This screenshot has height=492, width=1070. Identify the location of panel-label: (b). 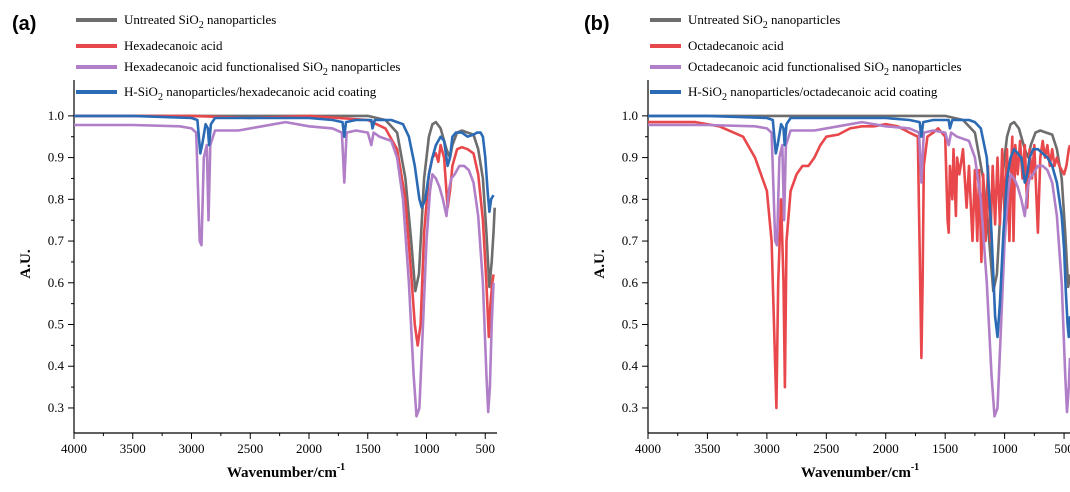
(597, 24).